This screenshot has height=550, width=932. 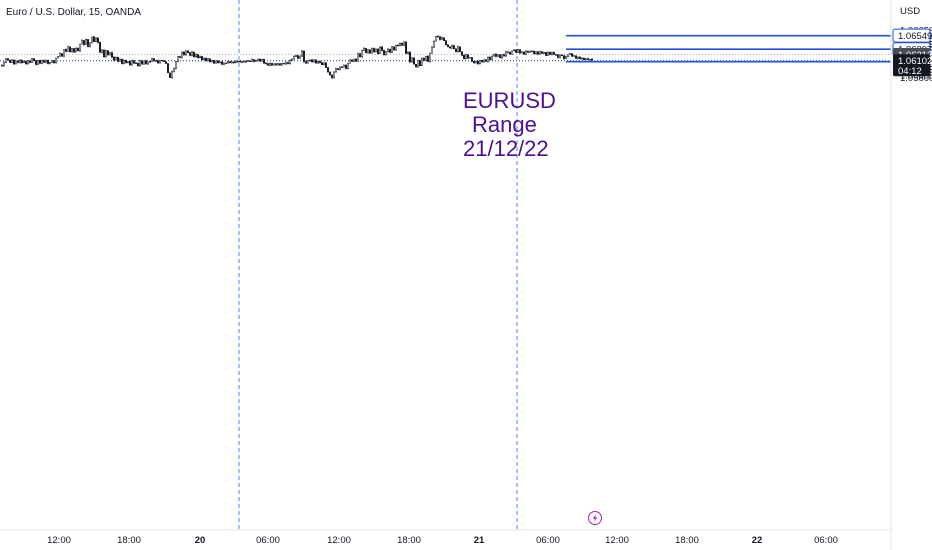 What do you see at coordinates (916, 78) in the screenshot?
I see `price-tick-label: 1.05800` at bounding box center [916, 78].